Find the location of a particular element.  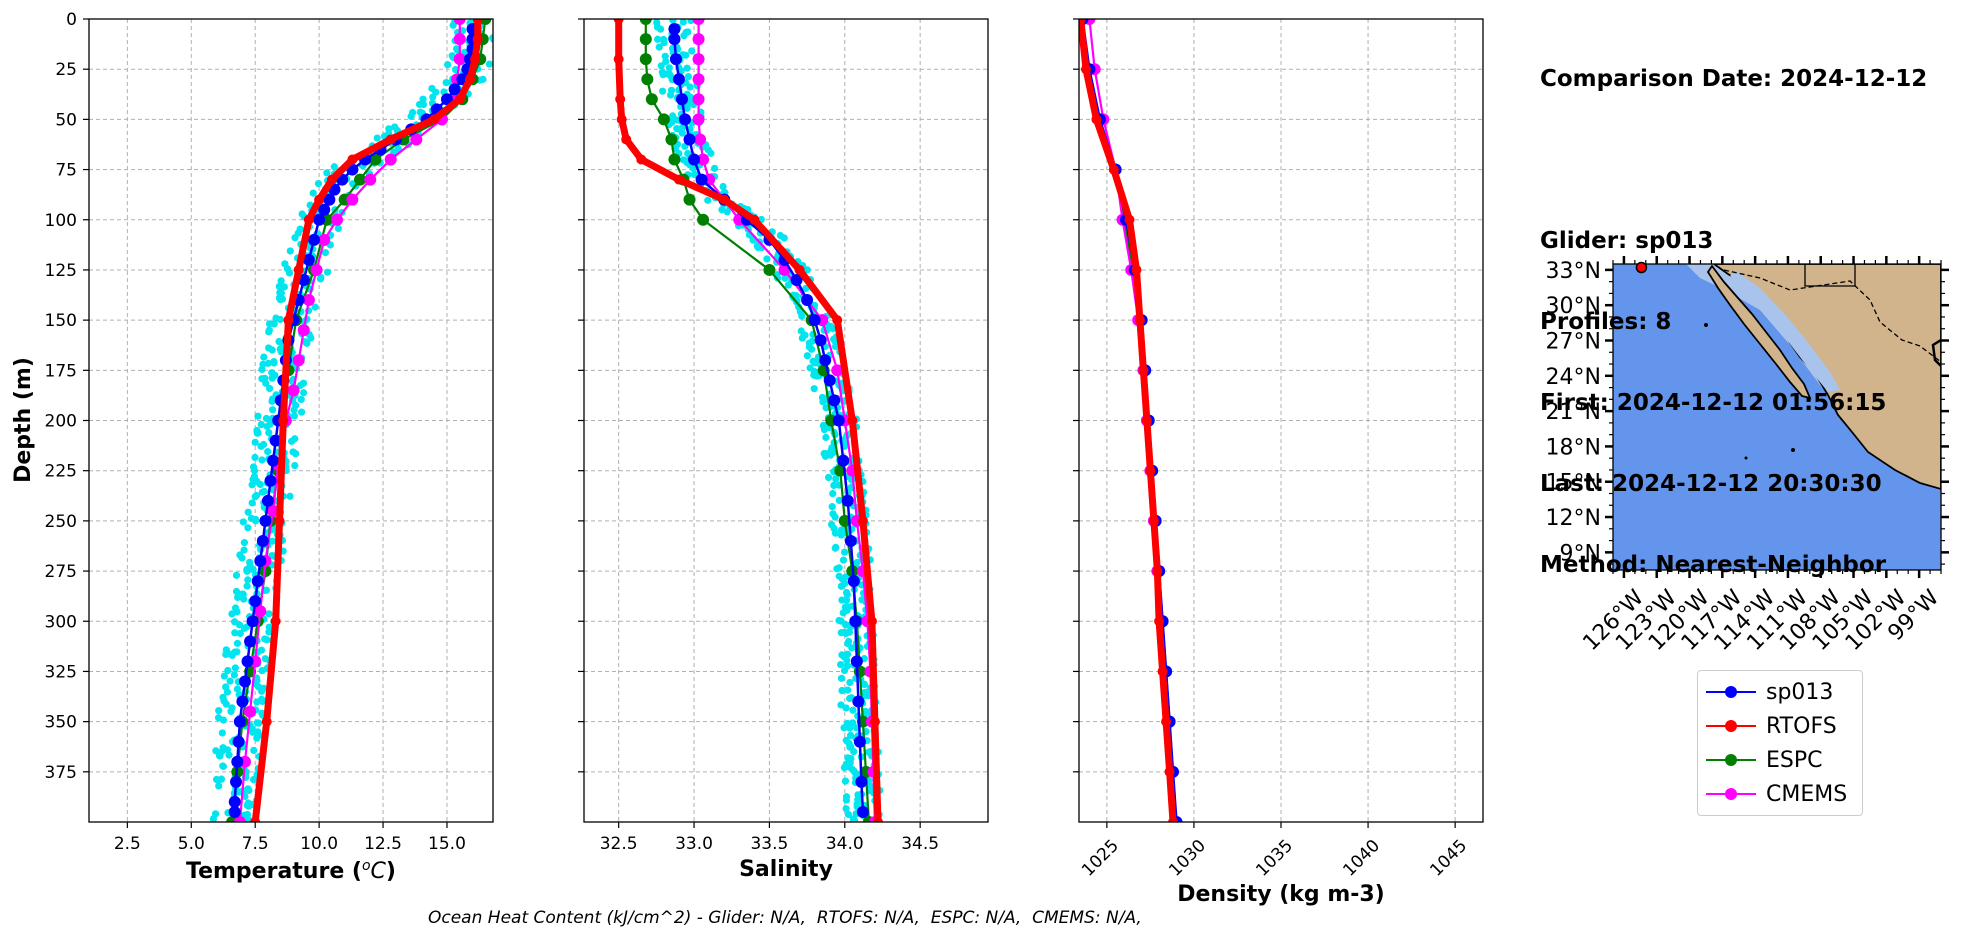

map-border is located at coordinates (1832, 316).